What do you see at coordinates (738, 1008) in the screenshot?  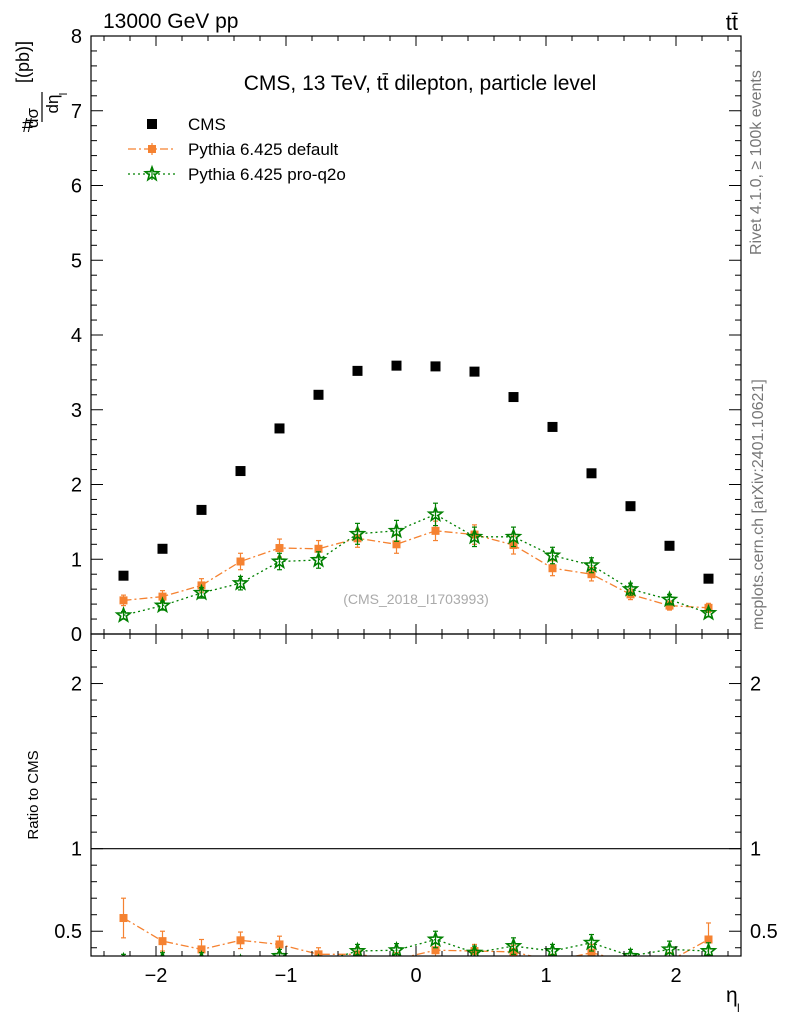 I see `x-label-subscript: l` at bounding box center [738, 1008].